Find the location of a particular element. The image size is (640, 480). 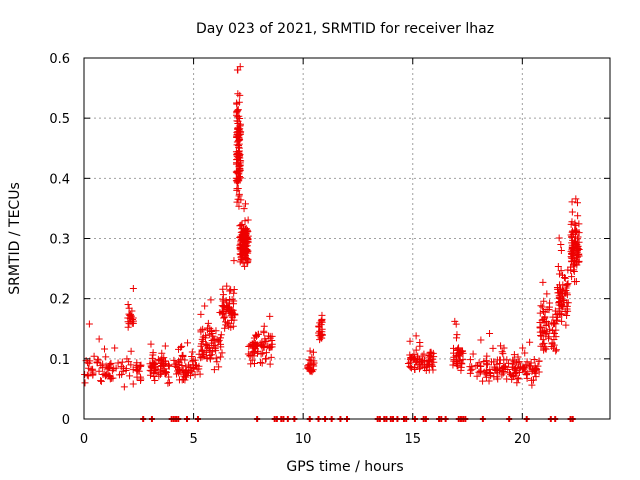

x-axis-title: GPS time / hours is located at coordinates (344, 467).